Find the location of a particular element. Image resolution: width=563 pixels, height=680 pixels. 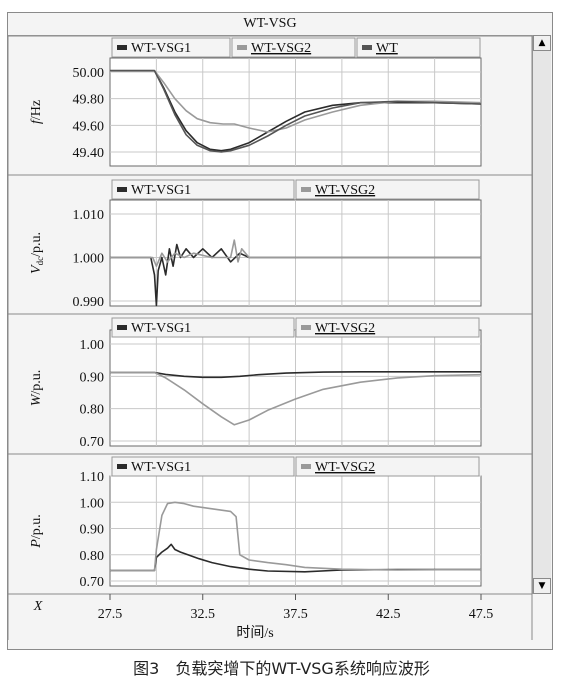

y-axis-label-main: f is located at coordinates (36, 121).